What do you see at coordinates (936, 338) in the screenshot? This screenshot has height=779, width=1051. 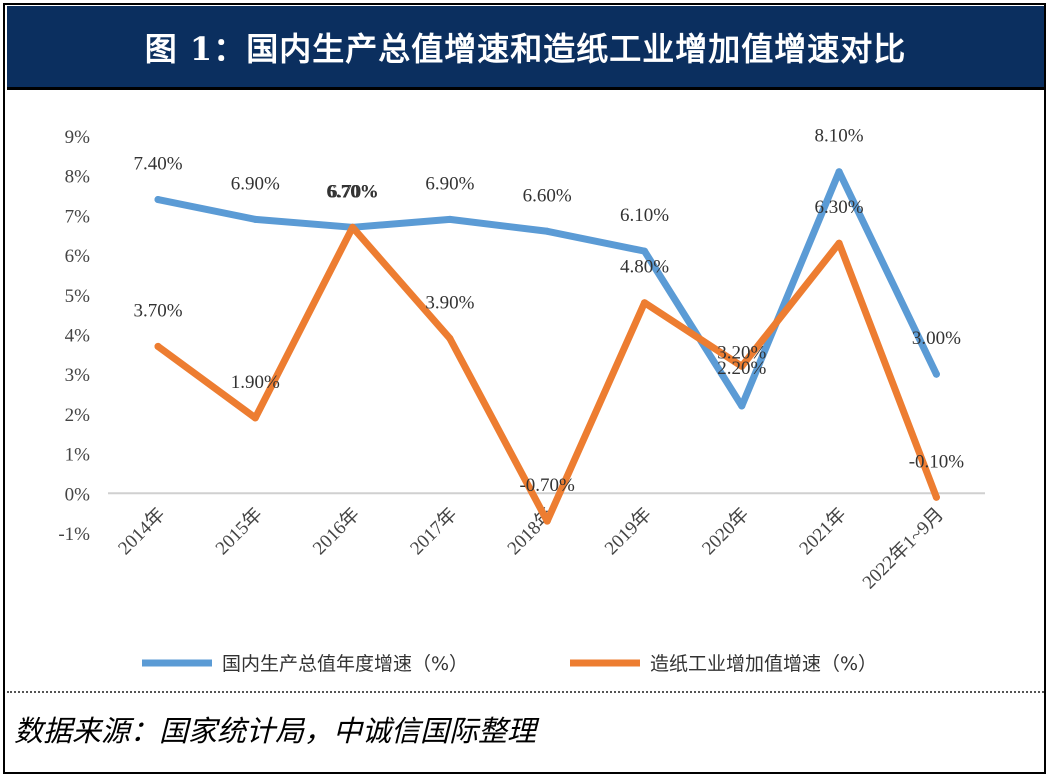 I see `gdp-data-label: 3.00%` at bounding box center [936, 338].